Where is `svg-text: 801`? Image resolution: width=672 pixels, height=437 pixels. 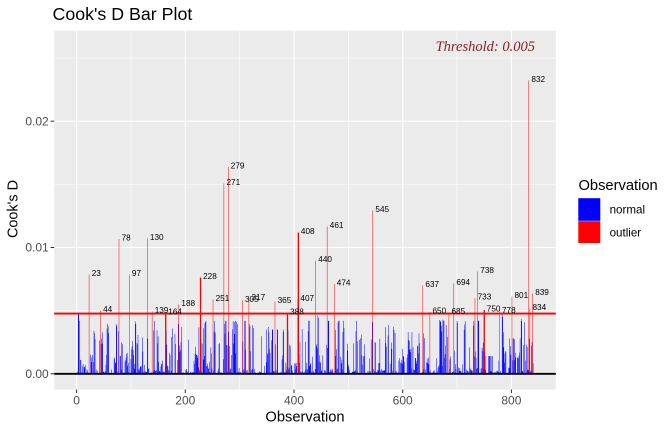 svg-text: 801 is located at coordinates (522, 295).